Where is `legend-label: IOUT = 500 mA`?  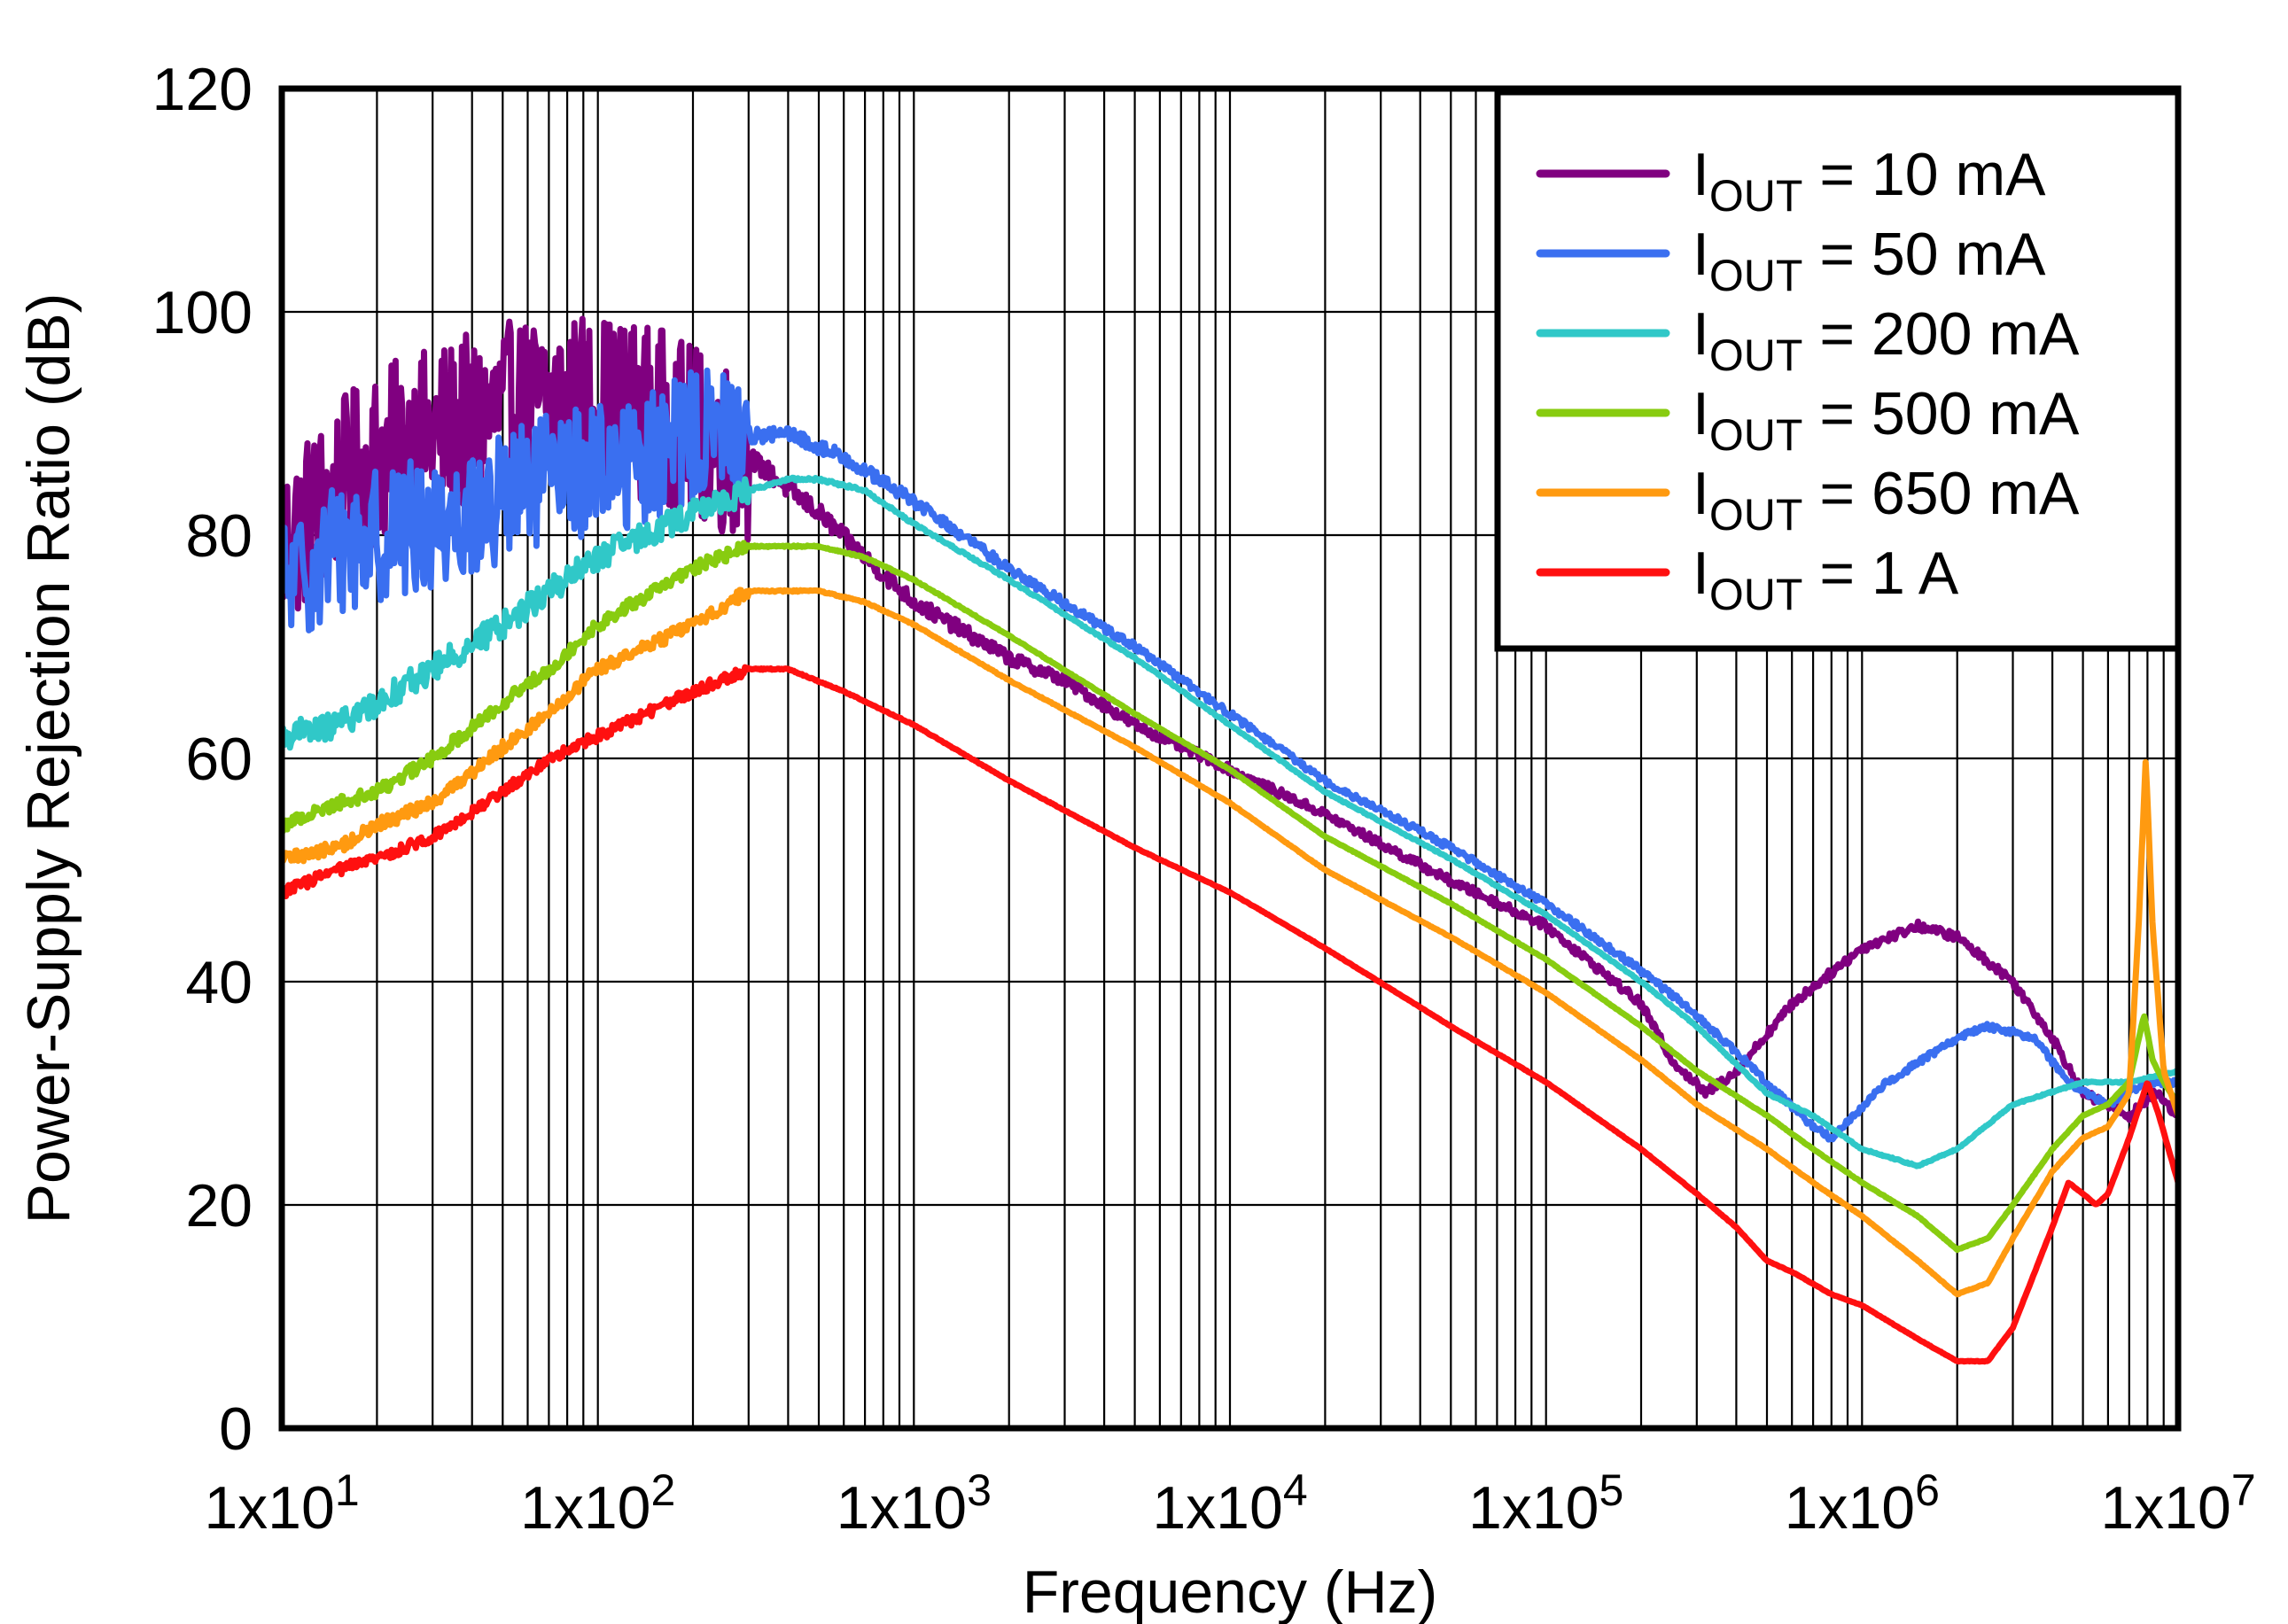
legend-label: IOUT = 500 mA is located at coordinates (1886, 420).